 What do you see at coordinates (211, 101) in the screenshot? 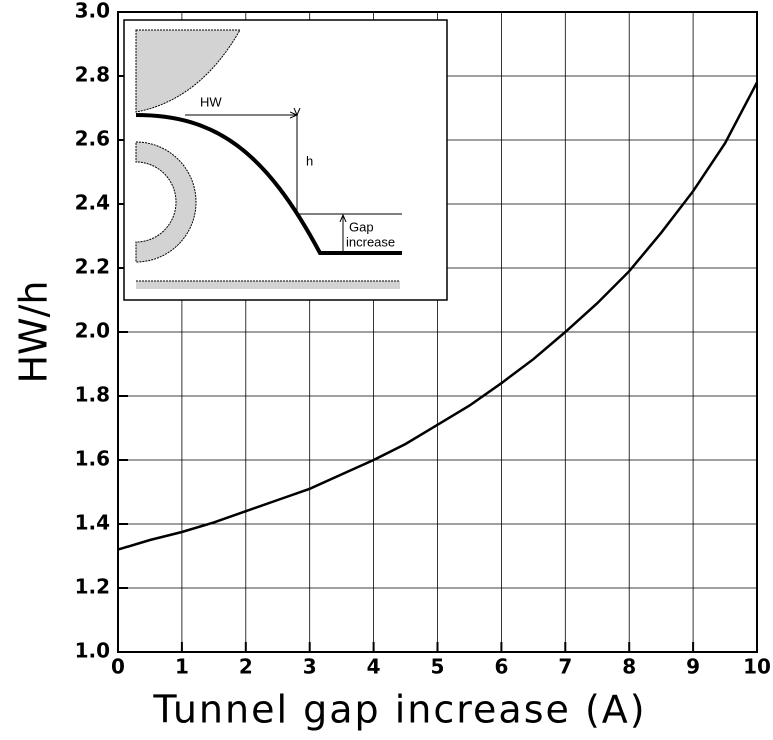
I see `annotation: HW` at bounding box center [211, 101].